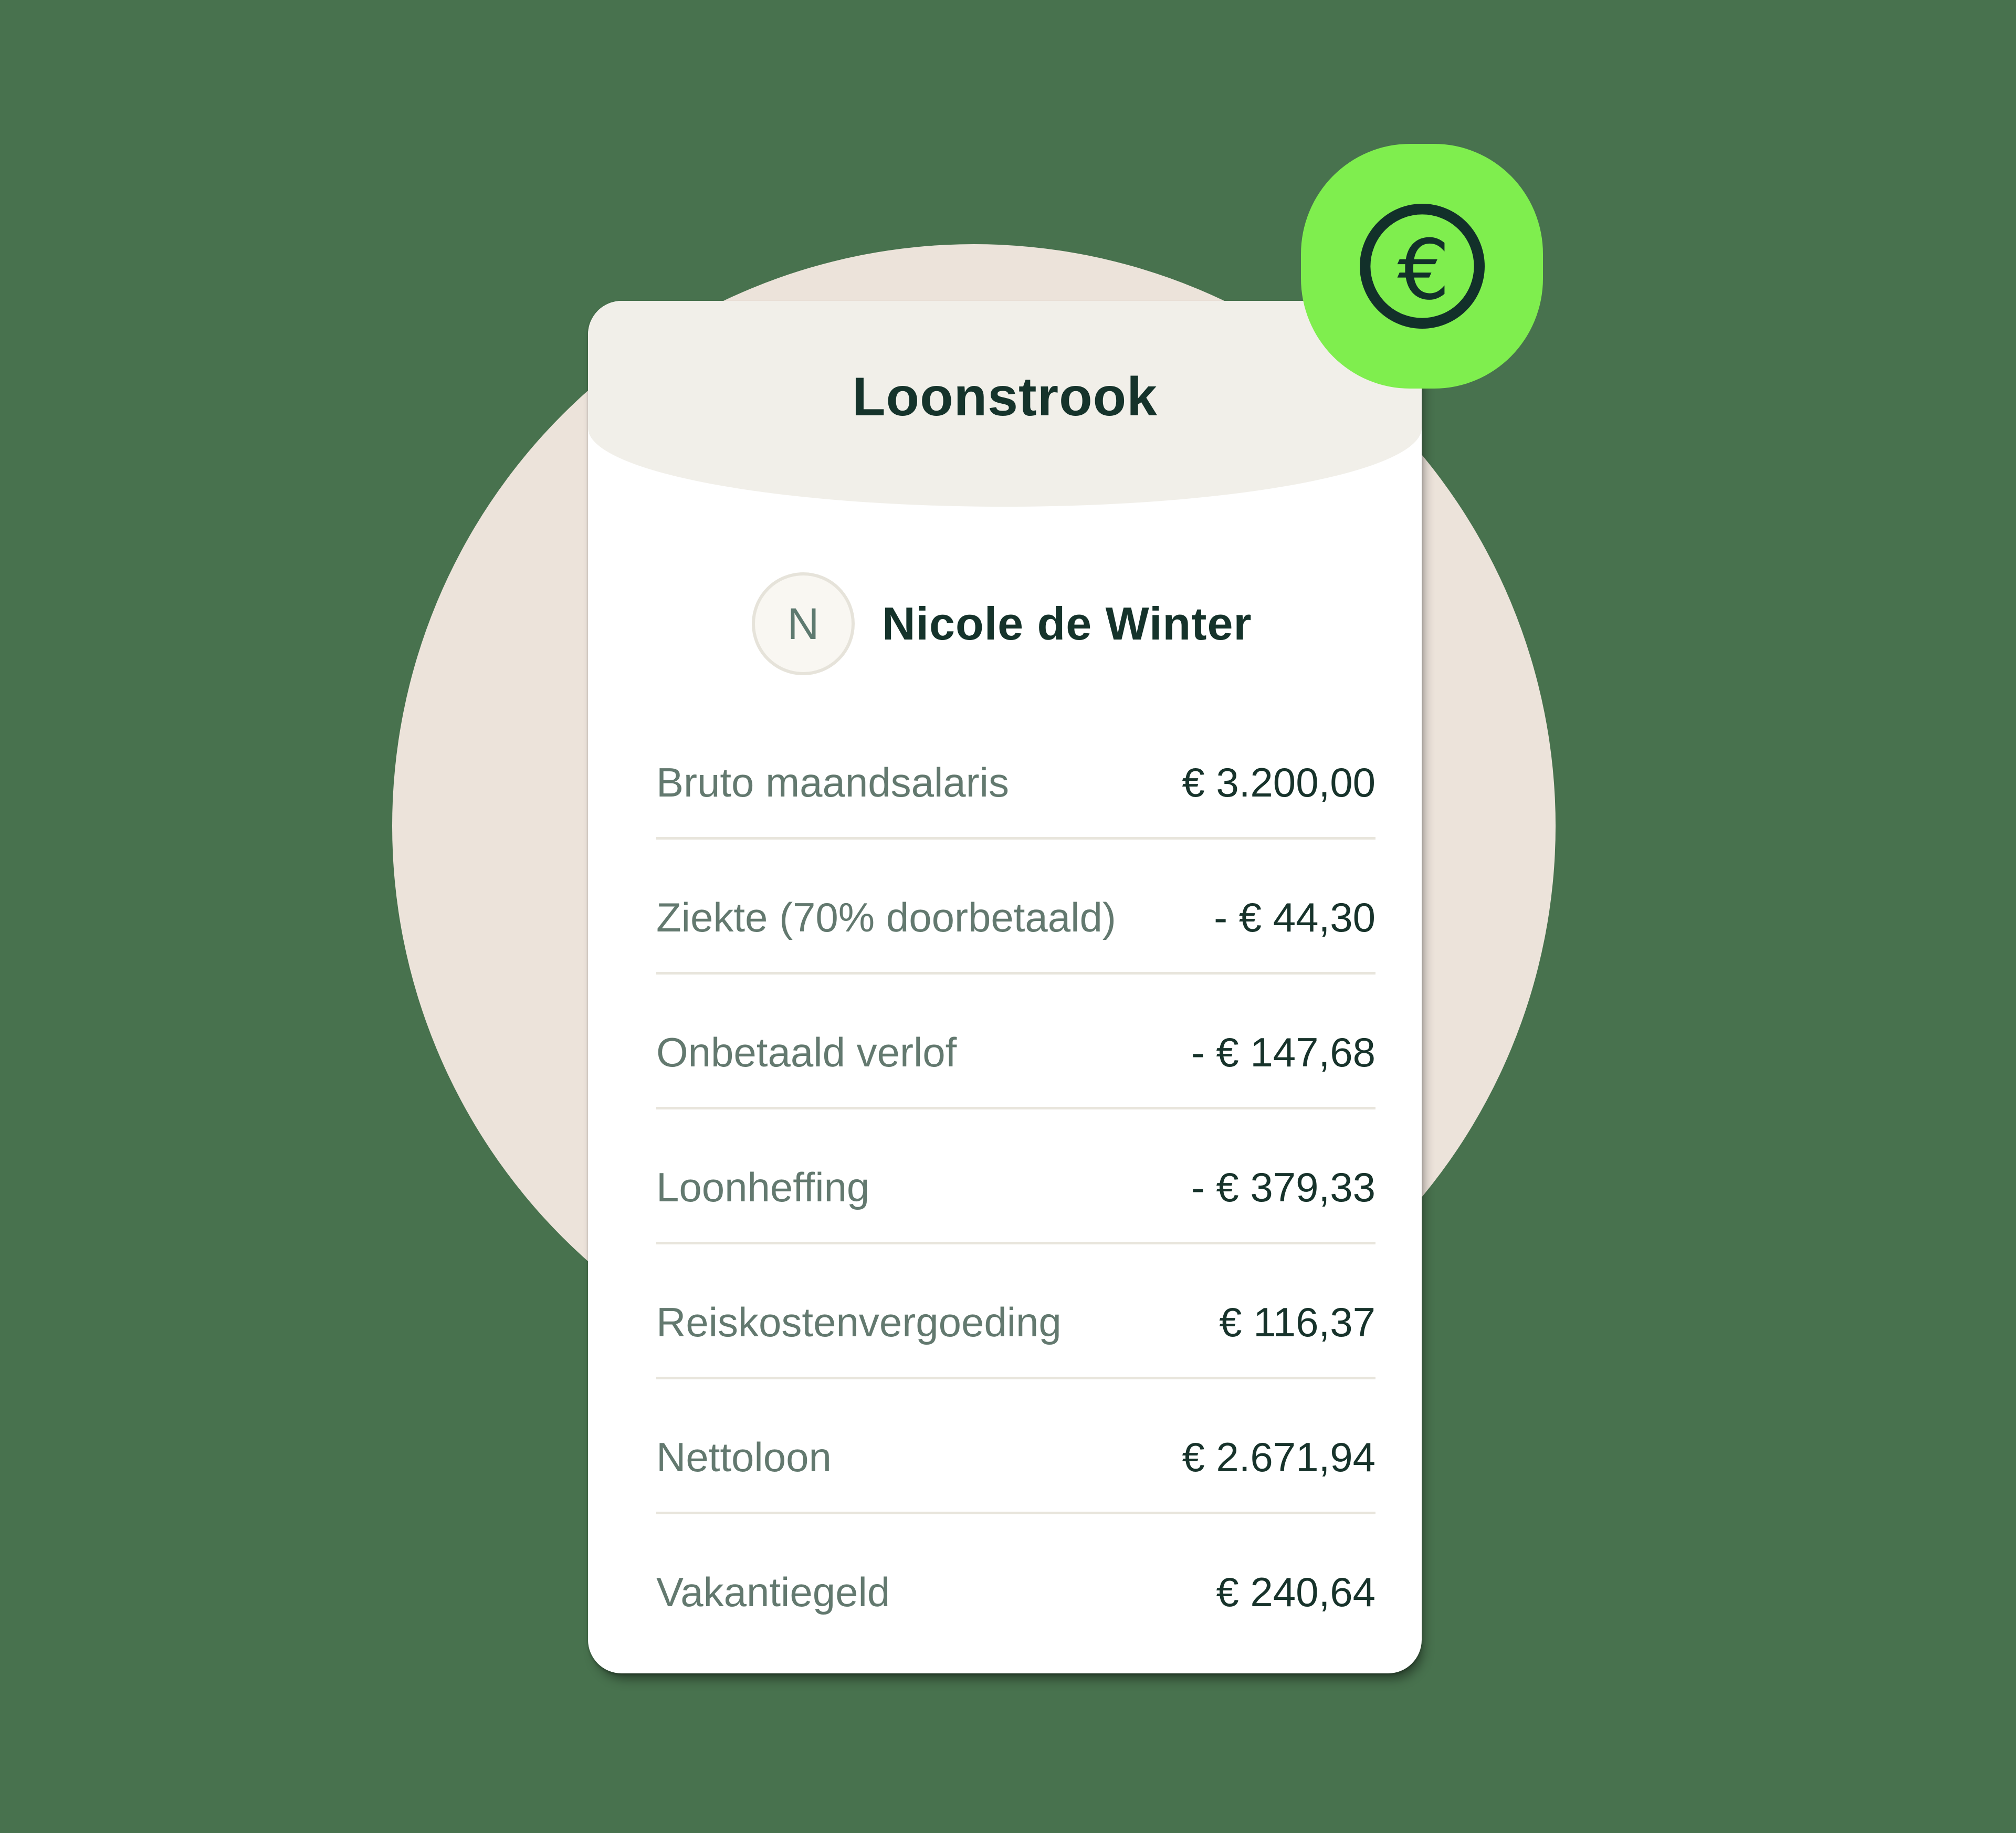 Image resolution: width=2016 pixels, height=1833 pixels. I want to click on payslip-row-nettoloon: Nettoloon € 2.671,94, so click(1016, 1457).